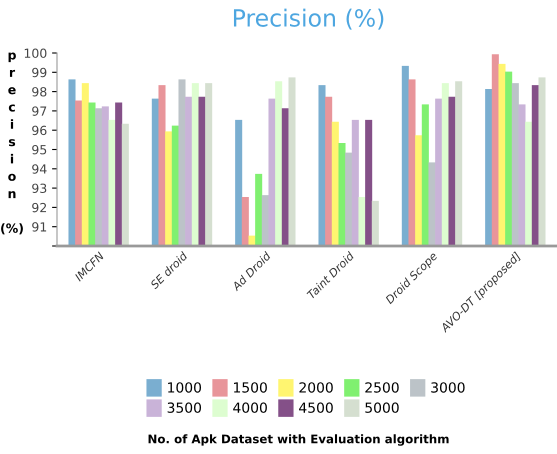 The width and height of the screenshot is (557, 454). I want to click on legend-label: 2500, so click(382, 387).